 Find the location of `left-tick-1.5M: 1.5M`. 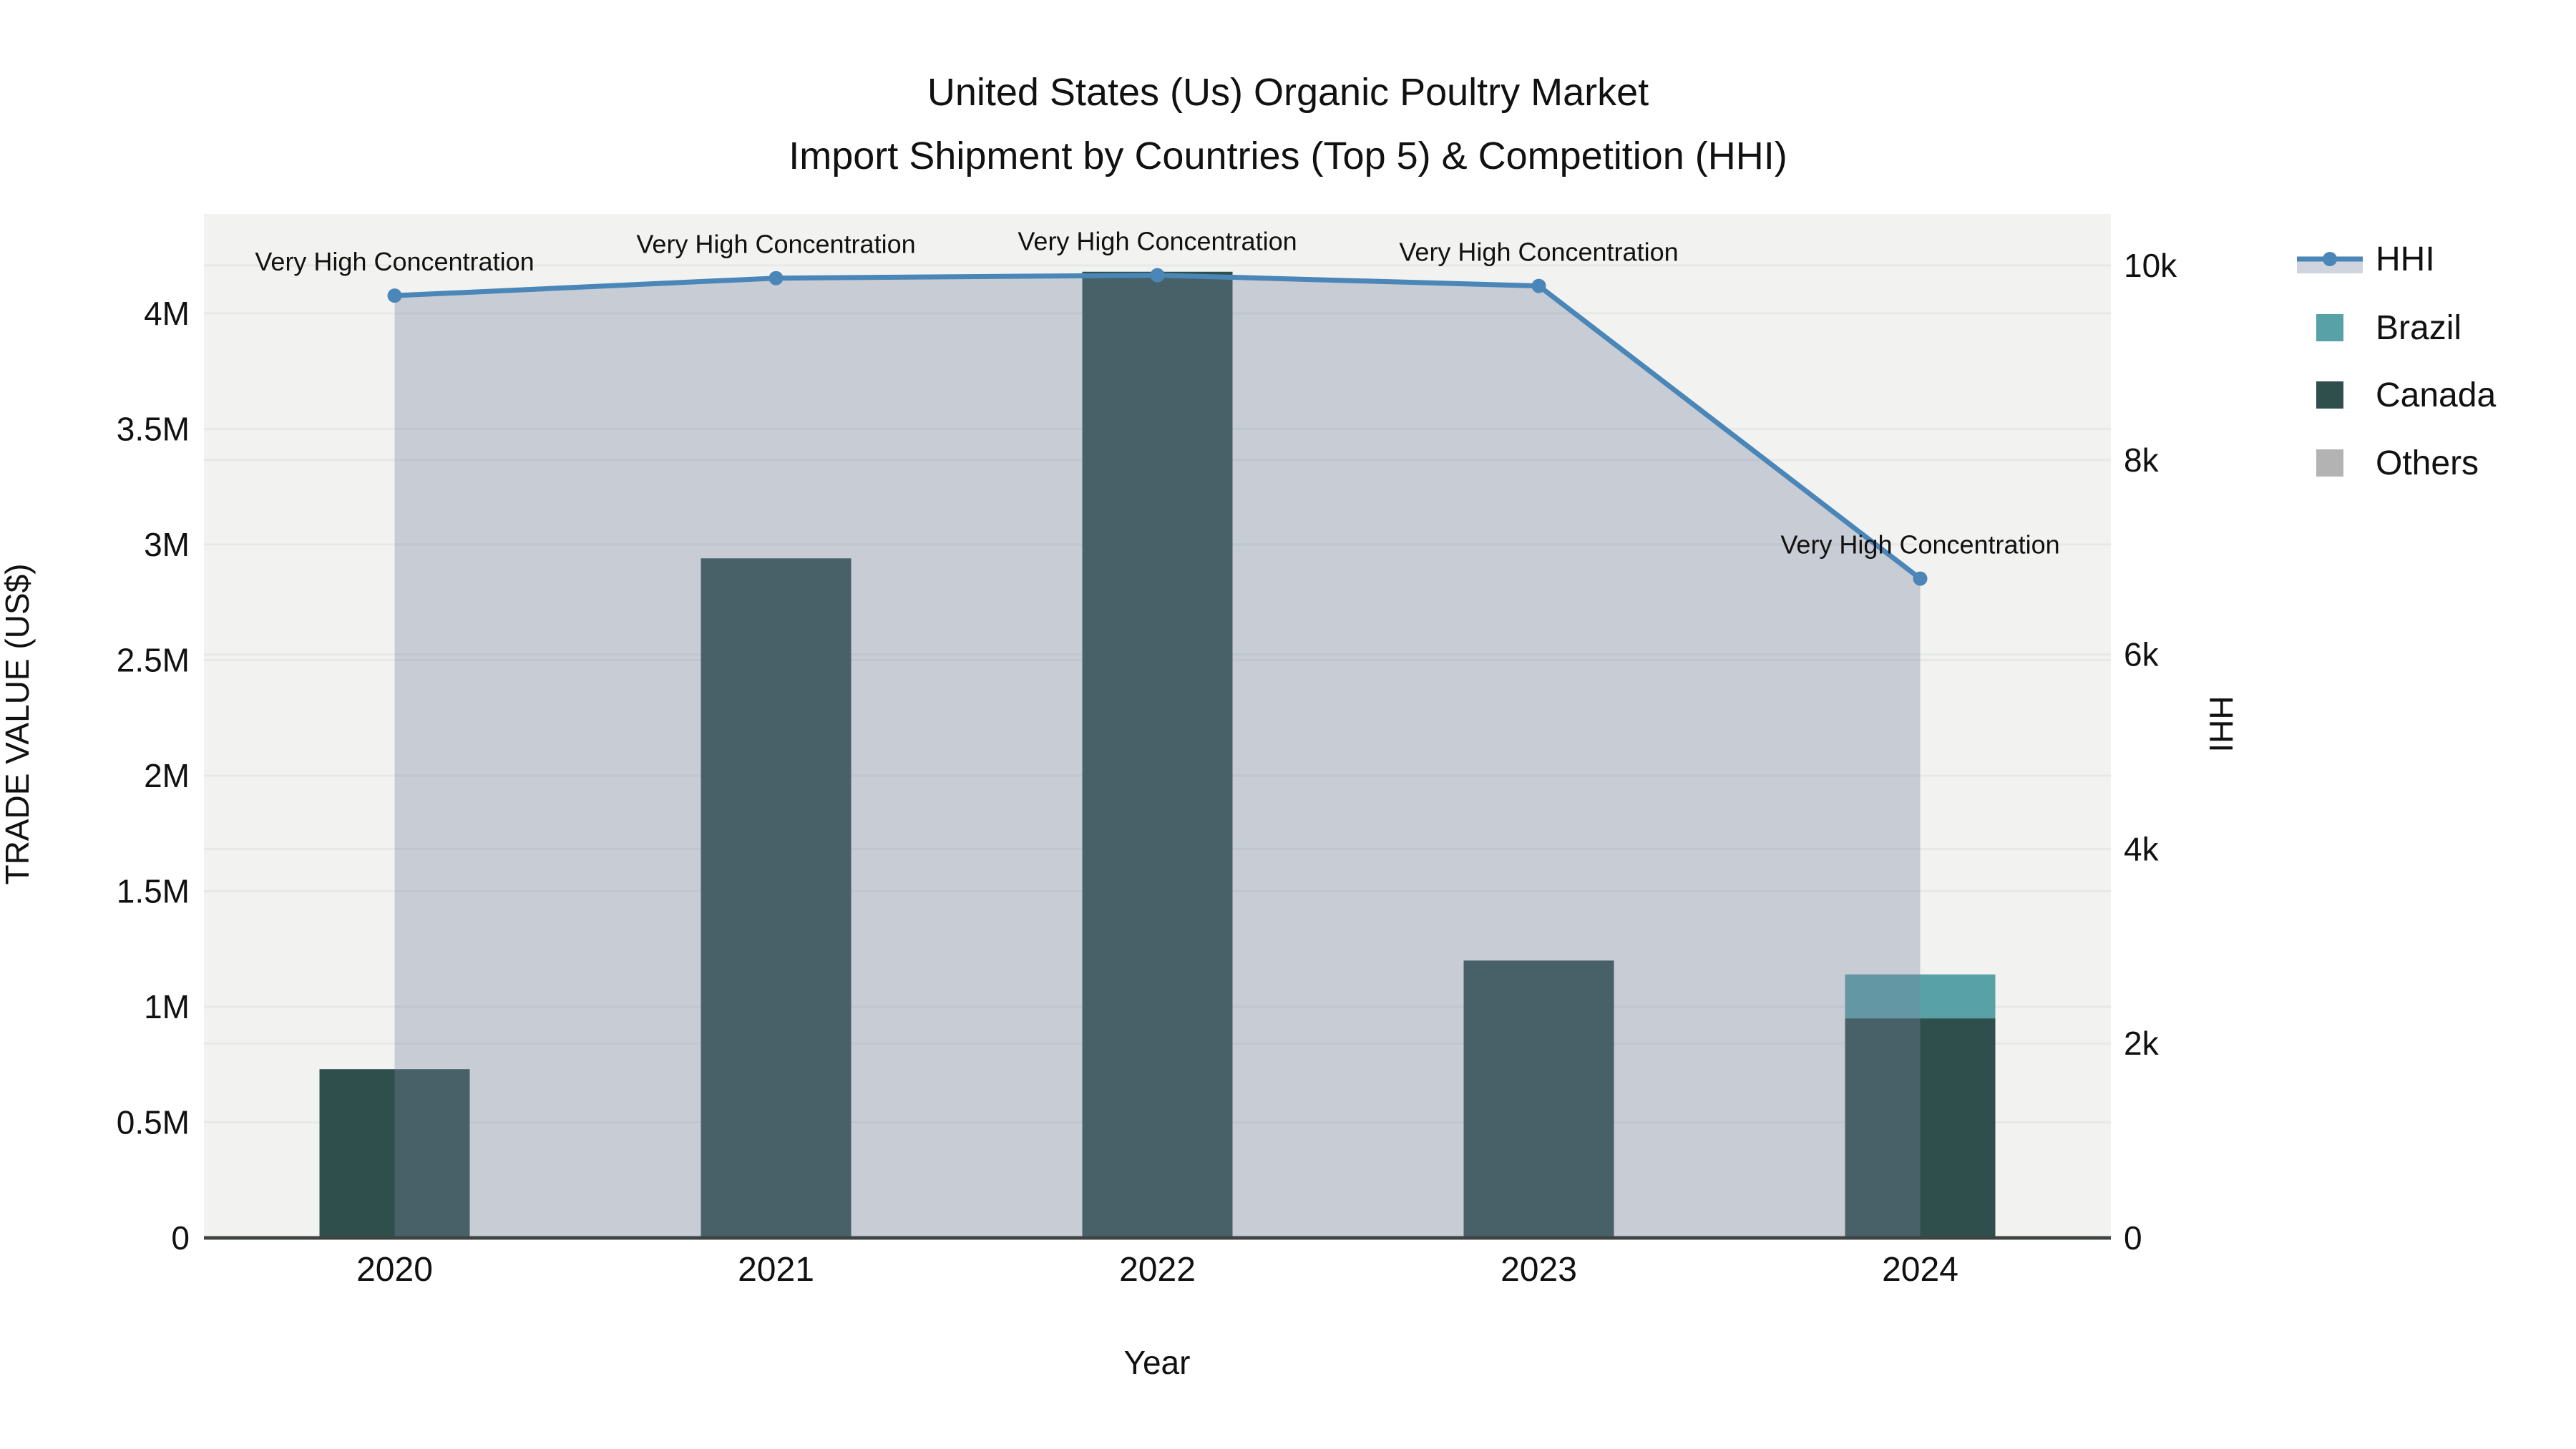

left-tick-1.5M: 1.5M is located at coordinates (153, 890).